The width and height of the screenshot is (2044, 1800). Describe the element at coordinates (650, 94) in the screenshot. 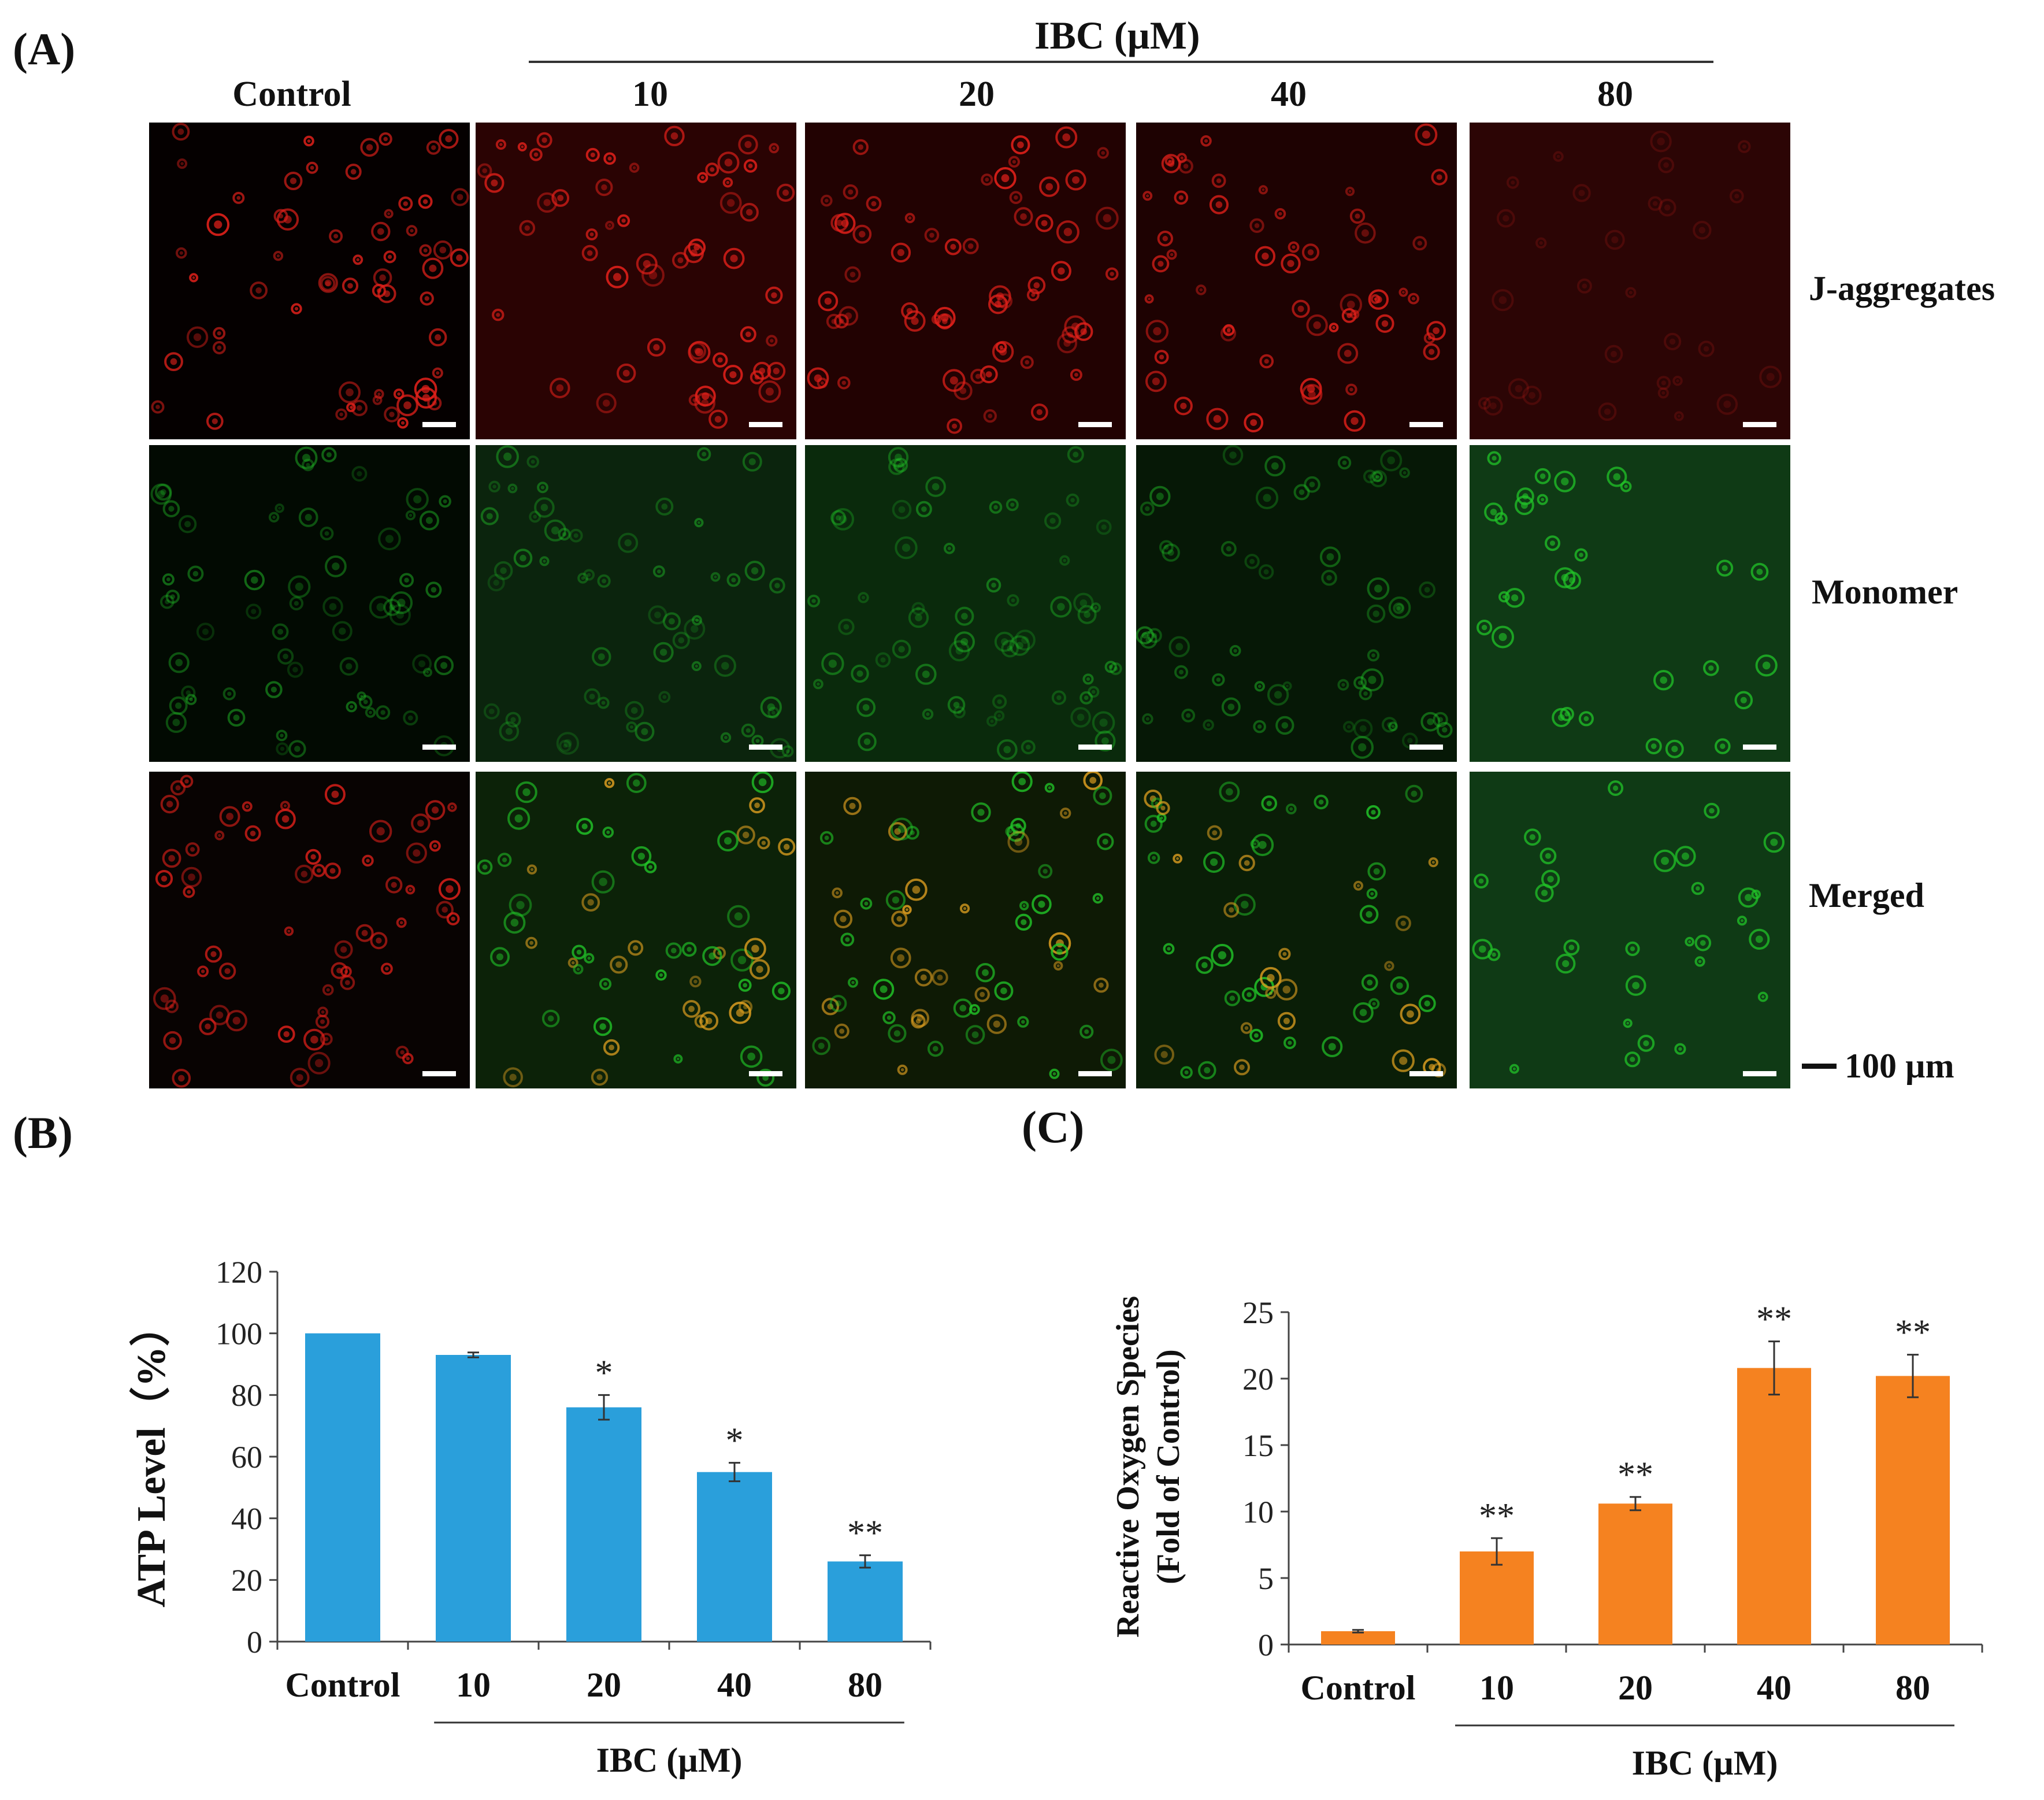

I see `col-head-10: 10` at that location.